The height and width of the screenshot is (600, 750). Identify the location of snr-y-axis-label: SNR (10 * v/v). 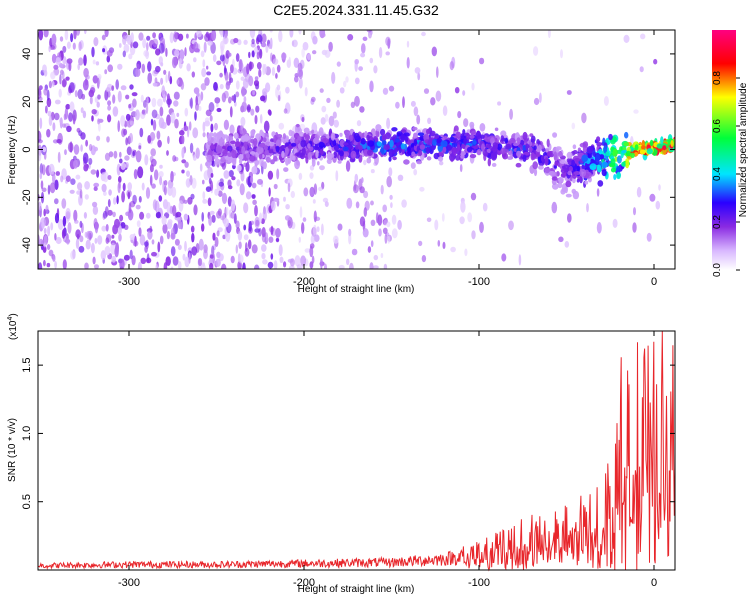
(12, 450).